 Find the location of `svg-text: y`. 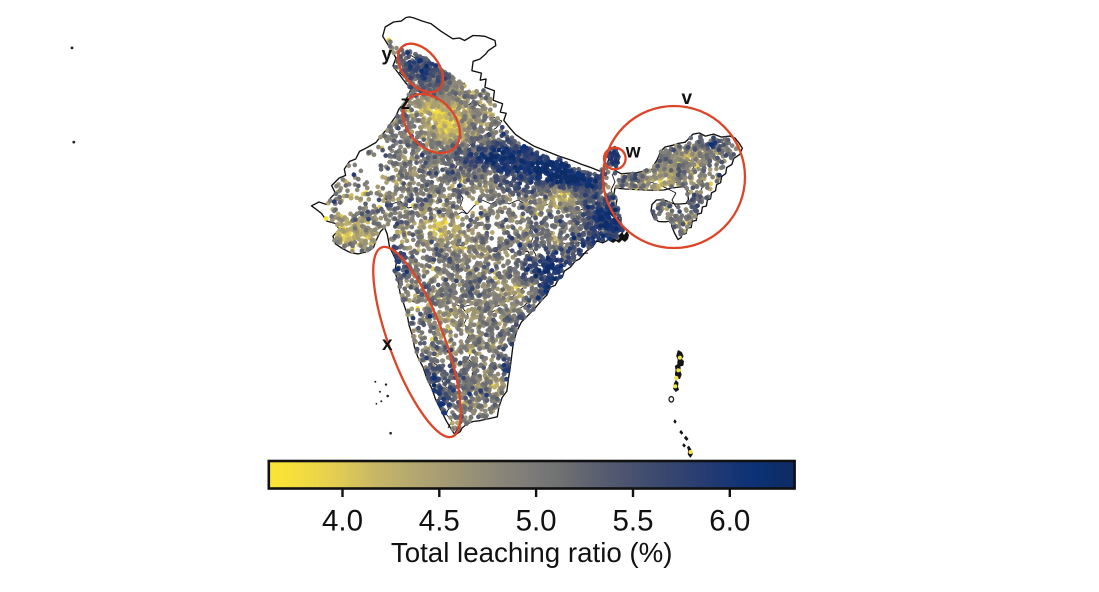

svg-text: y is located at coordinates (387, 55).